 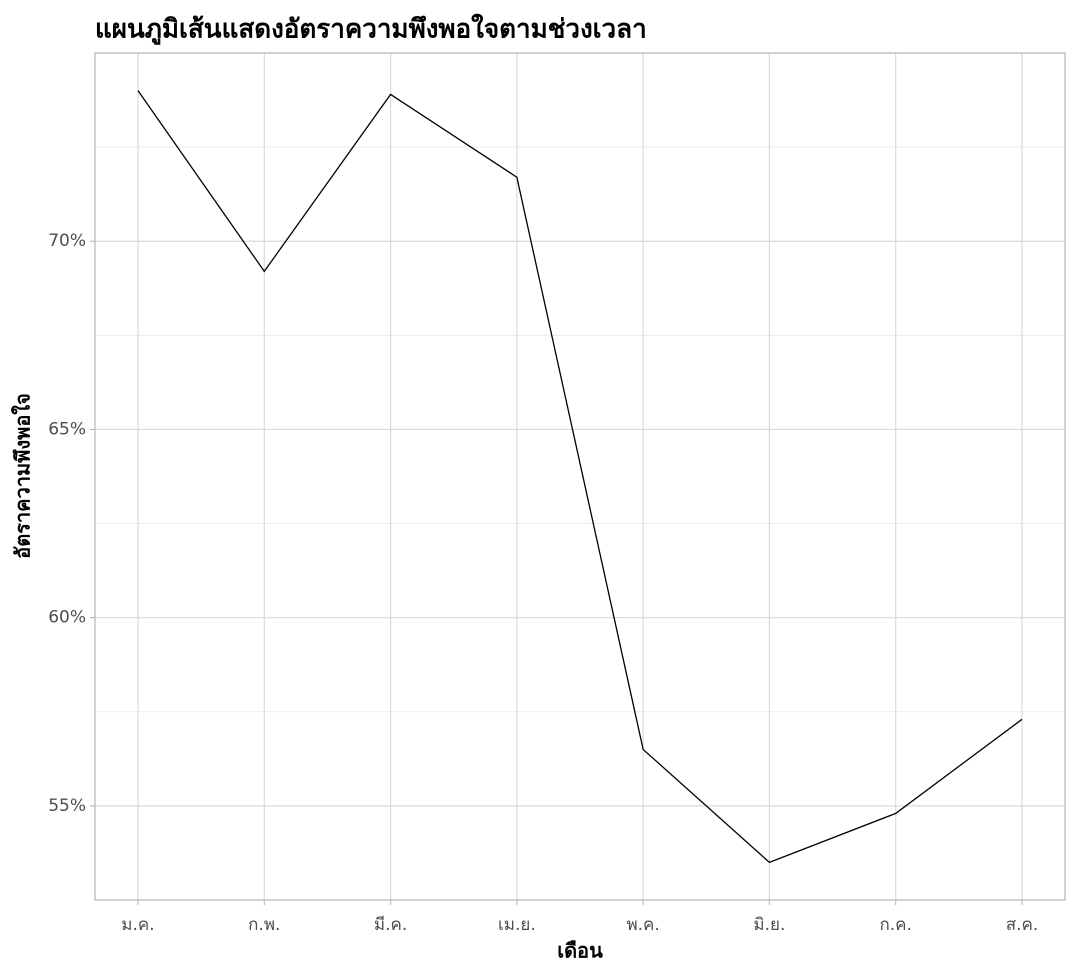 What do you see at coordinates (580, 951) in the screenshot?
I see `x-axis-title: เดือน` at bounding box center [580, 951].